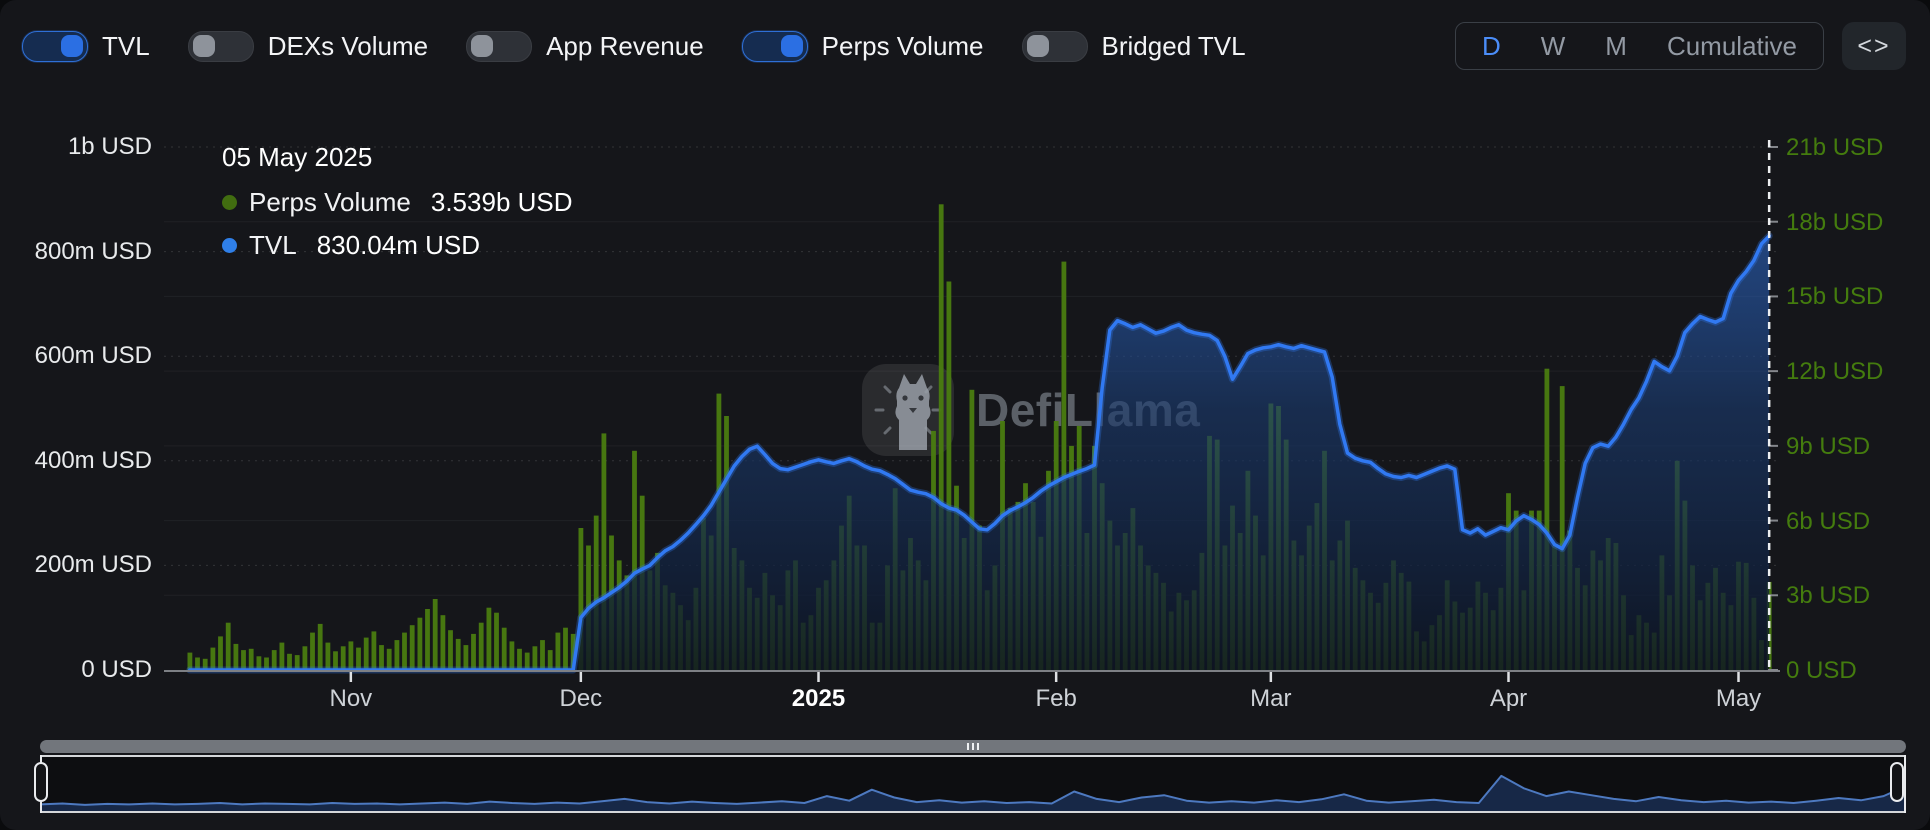  What do you see at coordinates (220, 46) in the screenshot?
I see `toggle-dexs-volume` at bounding box center [220, 46].